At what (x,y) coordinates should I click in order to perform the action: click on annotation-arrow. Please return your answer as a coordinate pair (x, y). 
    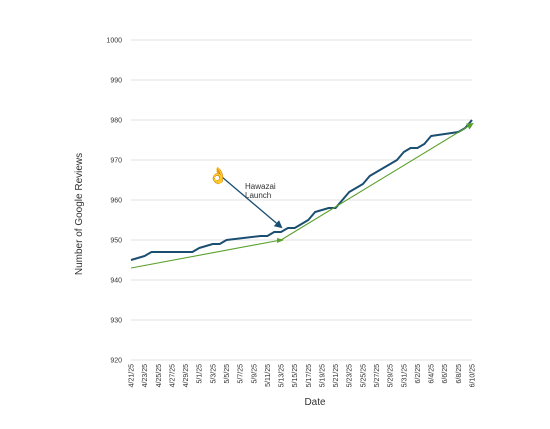
    Looking at the image, I should click on (252, 202).